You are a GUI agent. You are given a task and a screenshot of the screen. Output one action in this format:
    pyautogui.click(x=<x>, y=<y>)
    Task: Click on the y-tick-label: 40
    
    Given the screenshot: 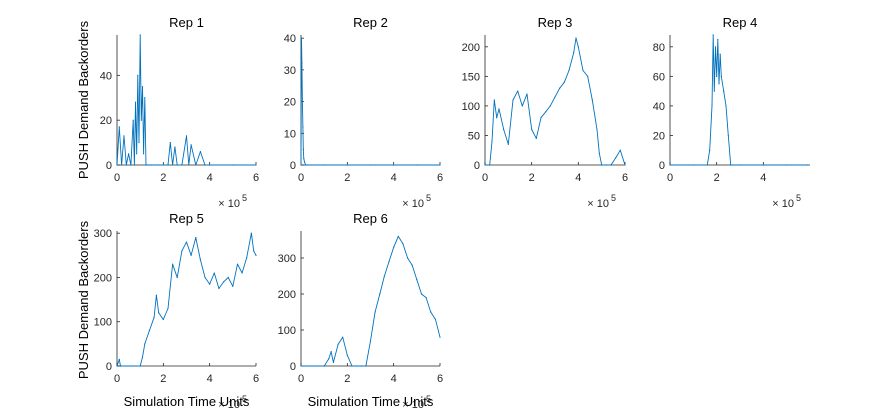 What is the action you would take?
    pyautogui.click(x=106, y=76)
    